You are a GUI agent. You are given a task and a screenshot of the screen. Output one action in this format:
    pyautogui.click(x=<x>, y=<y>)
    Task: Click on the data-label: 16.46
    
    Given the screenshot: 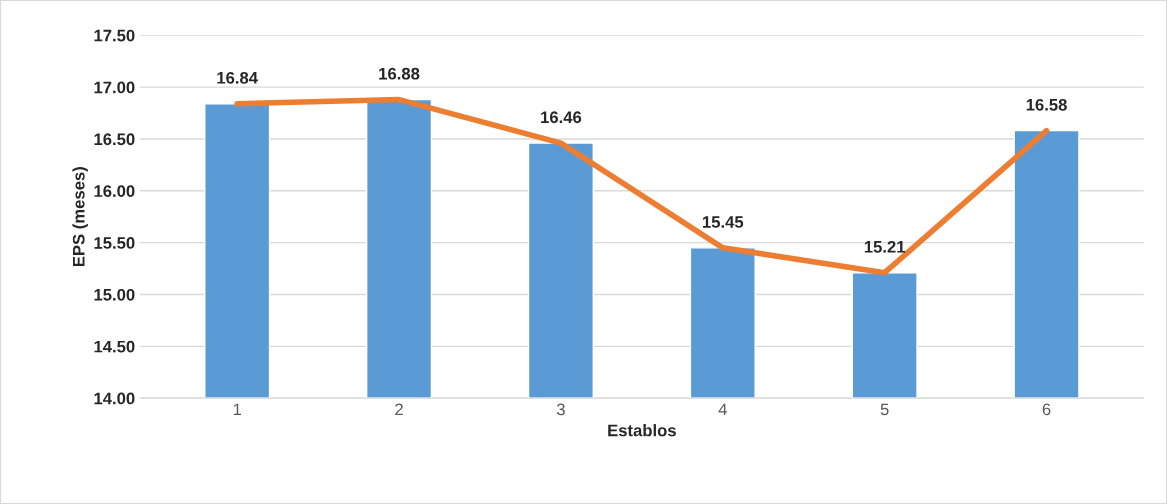 What is the action you would take?
    pyautogui.click(x=561, y=117)
    